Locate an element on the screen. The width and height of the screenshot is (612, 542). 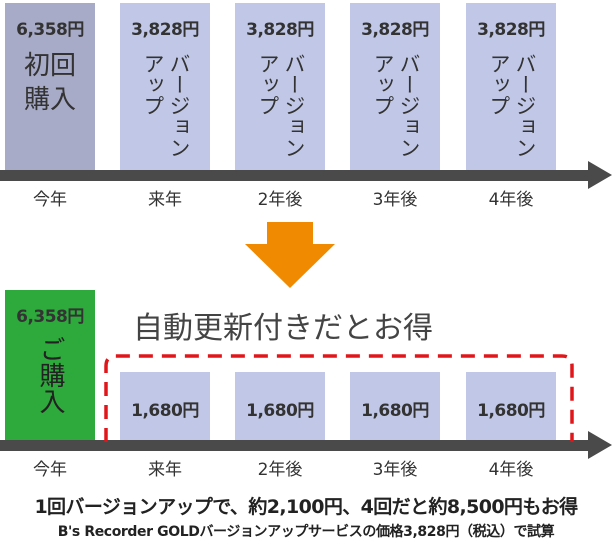
dashed-frame is located at coordinates (339, 398).